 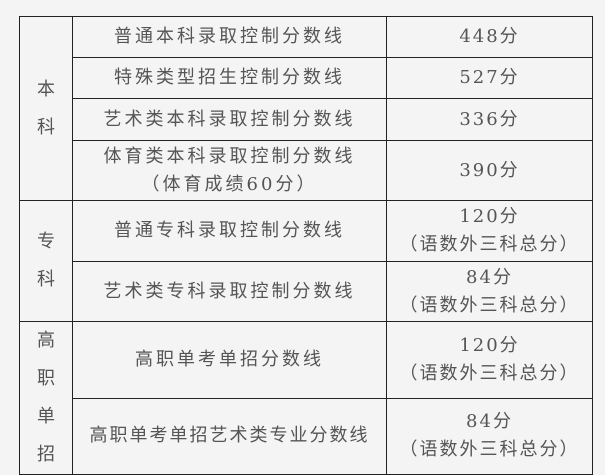 I want to click on group-gaozhi: 高职单招, so click(x=46, y=398).